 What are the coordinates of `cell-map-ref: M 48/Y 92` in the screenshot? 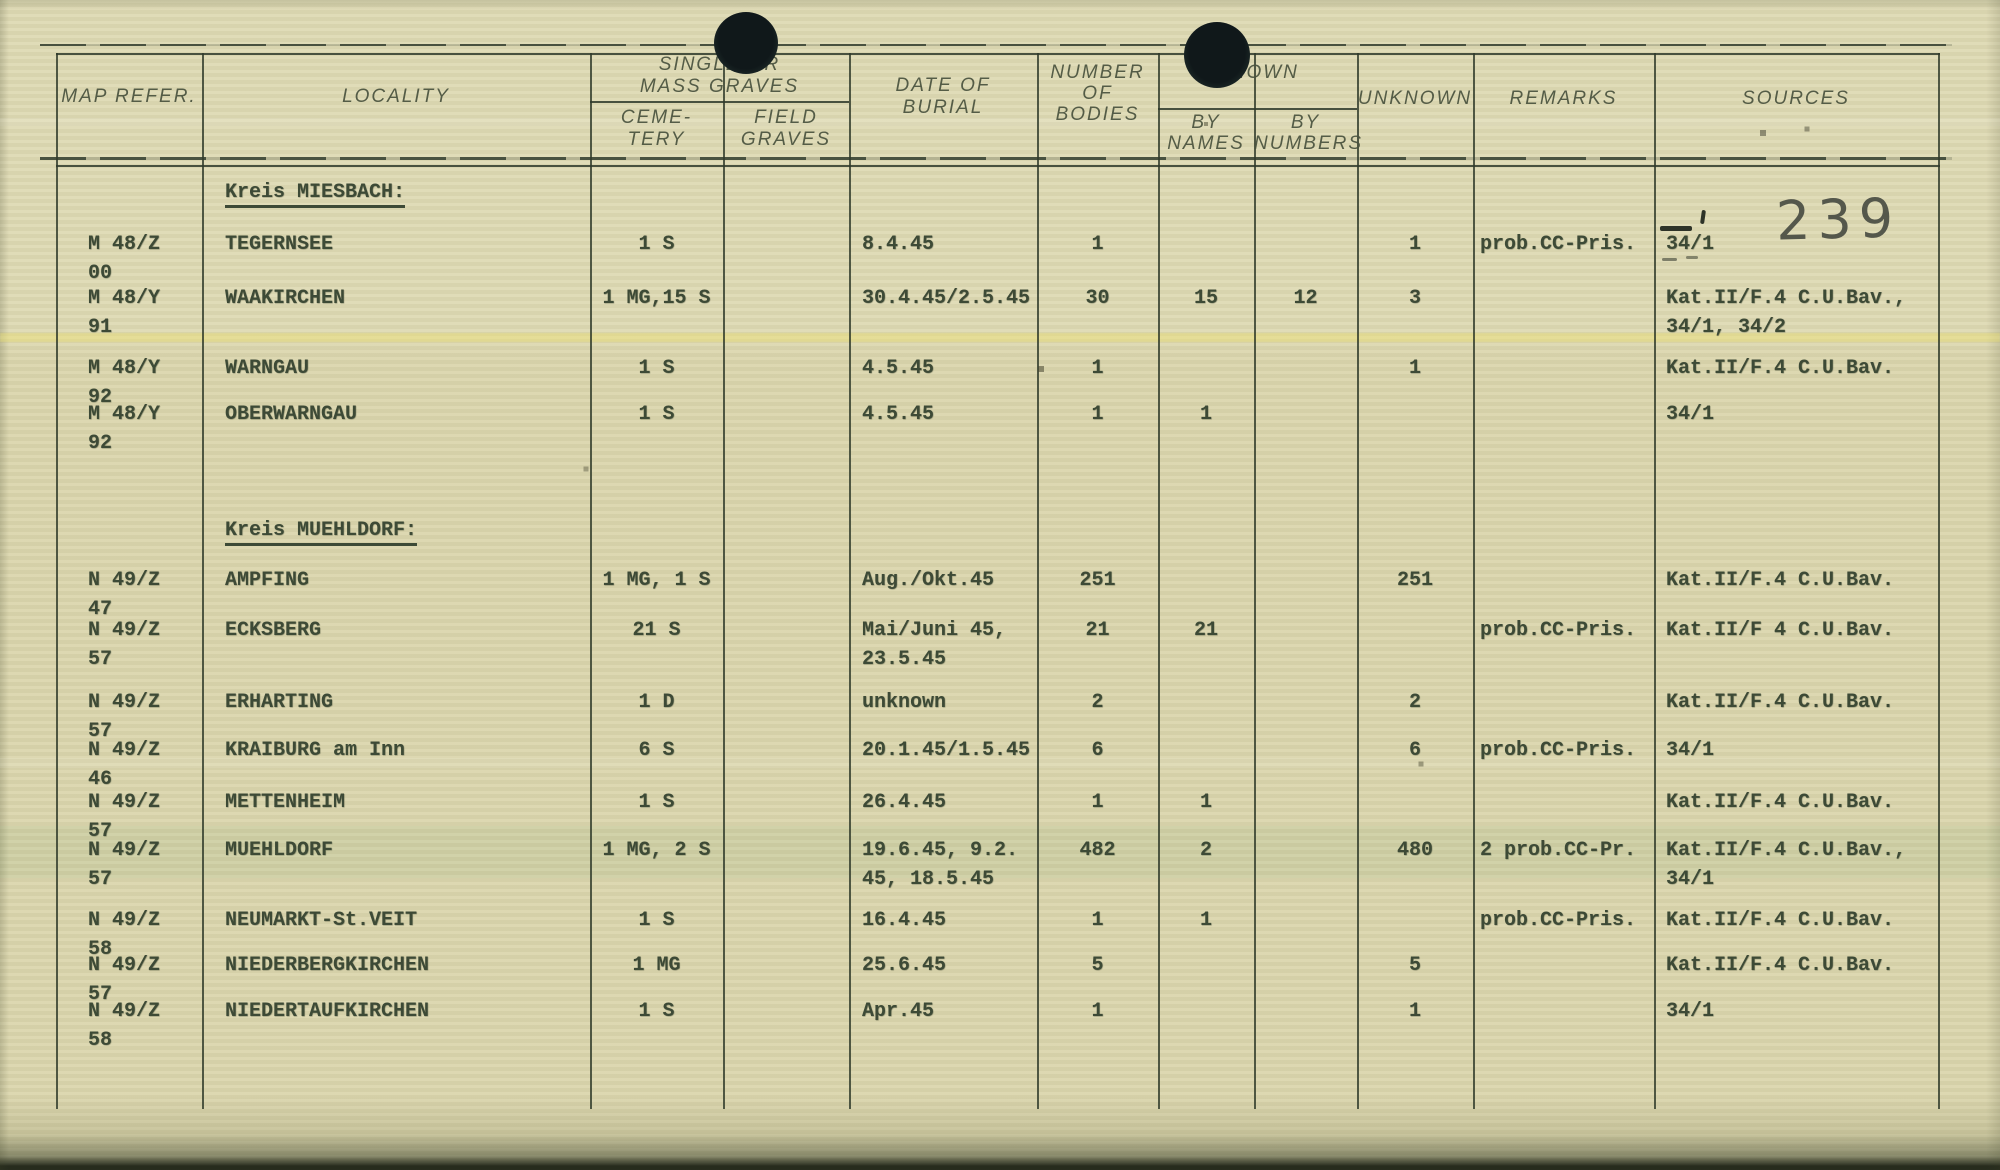 It's located at (124, 429).